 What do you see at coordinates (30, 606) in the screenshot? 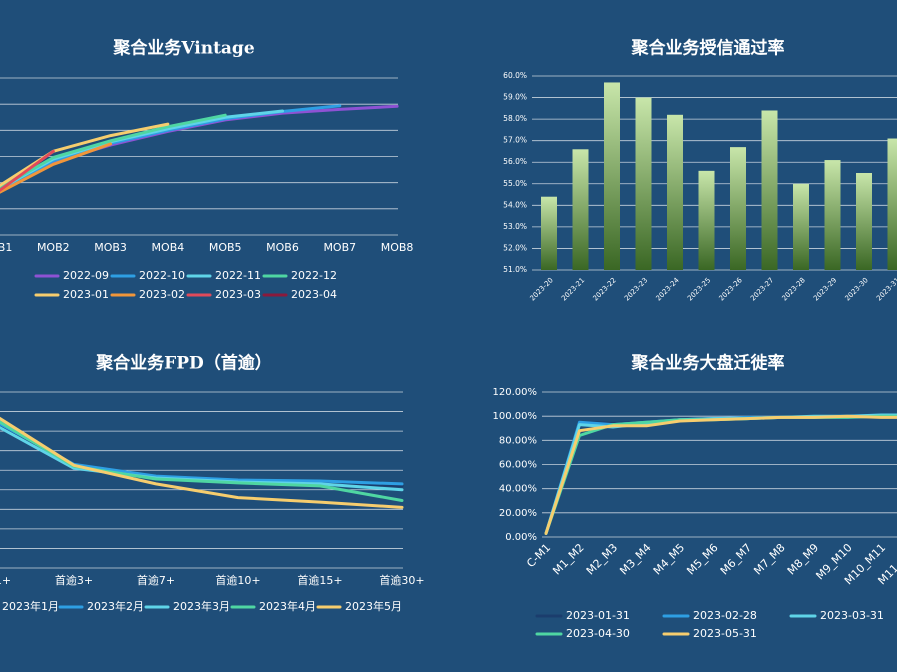
I see `legend-label: 2023年1月` at bounding box center [30, 606].